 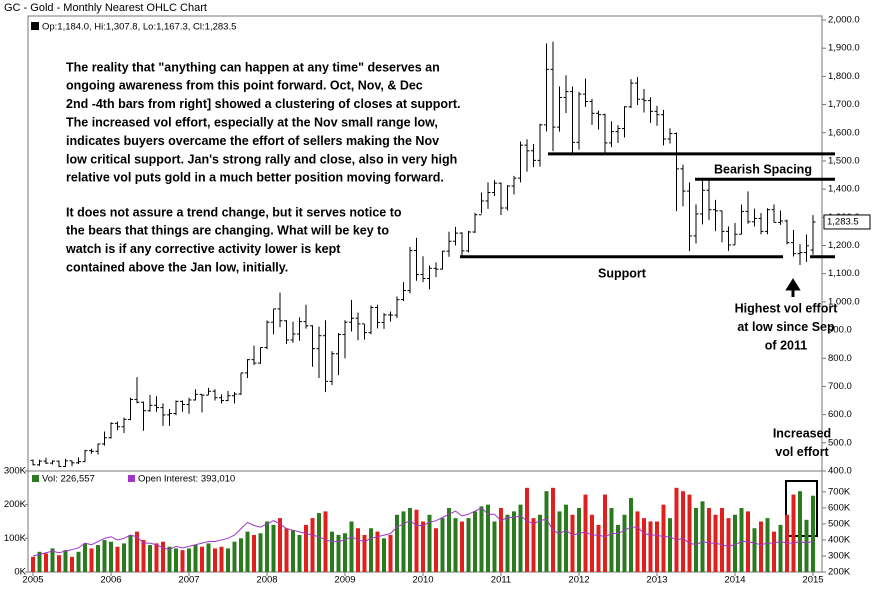 What do you see at coordinates (35, 478) in the screenshot?
I see `vol-legend-swatch` at bounding box center [35, 478].